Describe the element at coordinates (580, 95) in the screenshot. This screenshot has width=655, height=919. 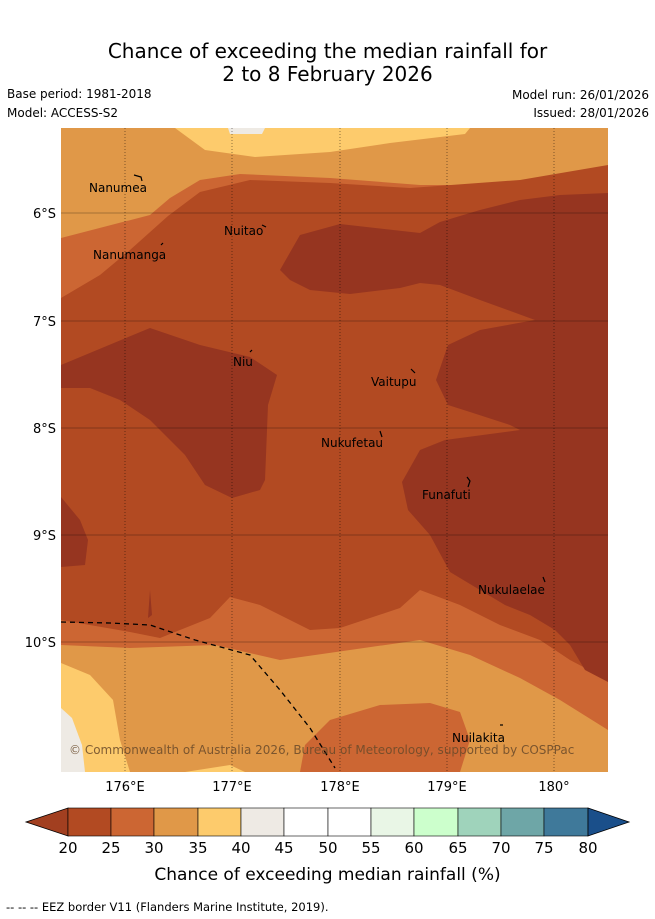
I see `model-run: Model run: 26/01/2026` at that location.